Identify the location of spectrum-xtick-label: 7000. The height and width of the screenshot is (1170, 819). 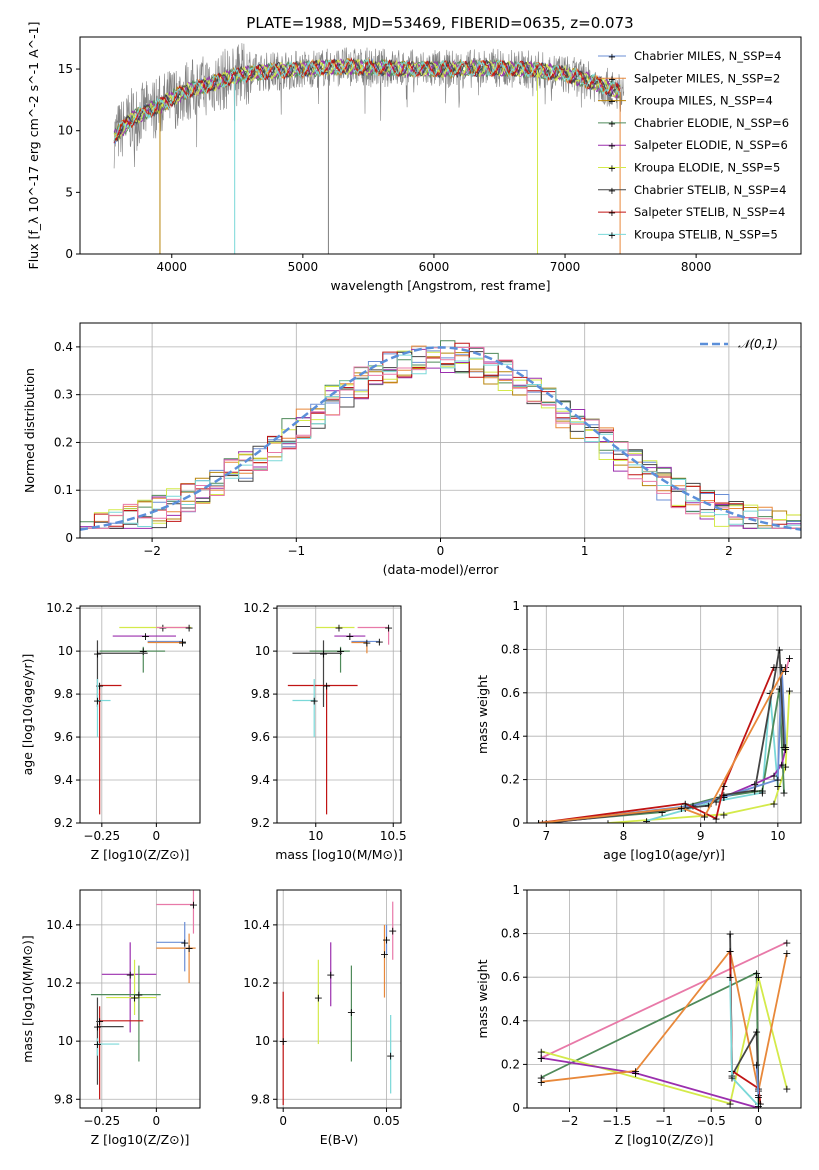
(565, 267).